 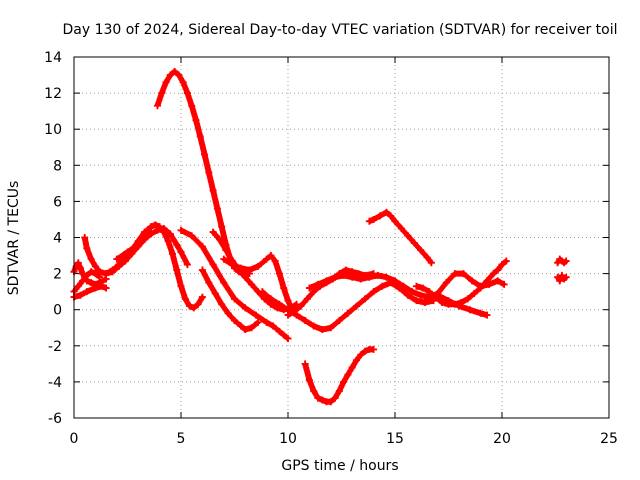 What do you see at coordinates (53, 94) in the screenshot?
I see `y-tick-label: 12` at bounding box center [53, 94].